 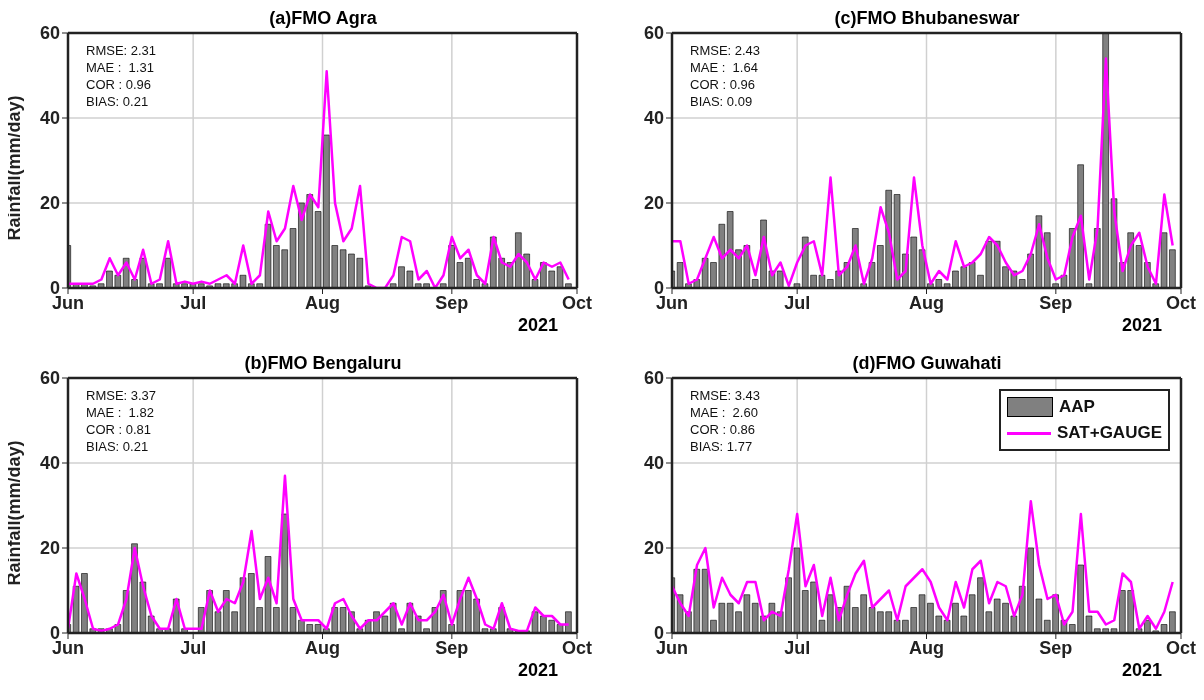 I want to click on chart-title: (d)FMO Guwahati, so click(x=927, y=363).